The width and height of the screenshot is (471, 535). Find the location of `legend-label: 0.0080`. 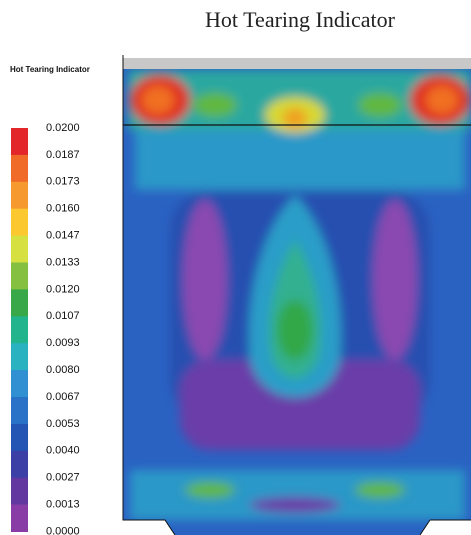

legend-label: 0.0080 is located at coordinates (63, 370).